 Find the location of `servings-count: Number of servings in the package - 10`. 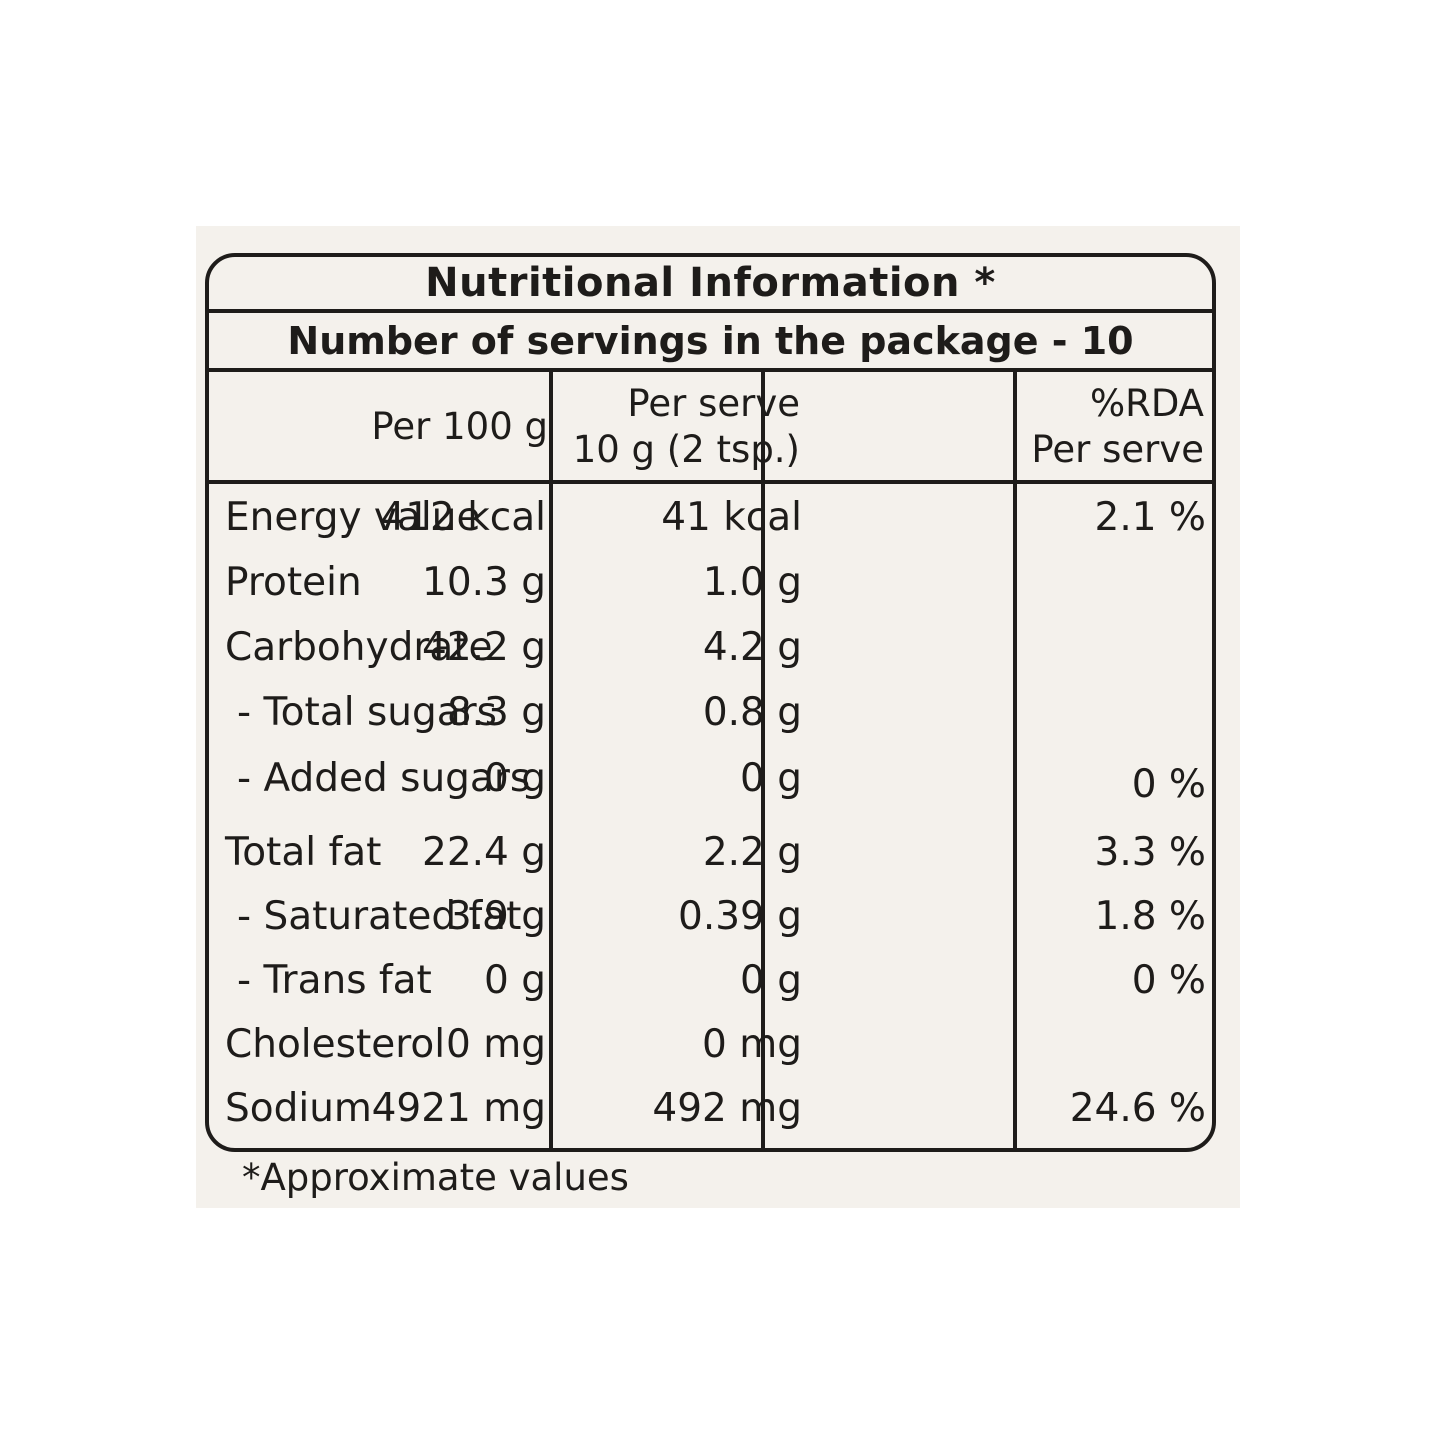

servings-count: Number of servings in the package - 10 is located at coordinates (710, 342).